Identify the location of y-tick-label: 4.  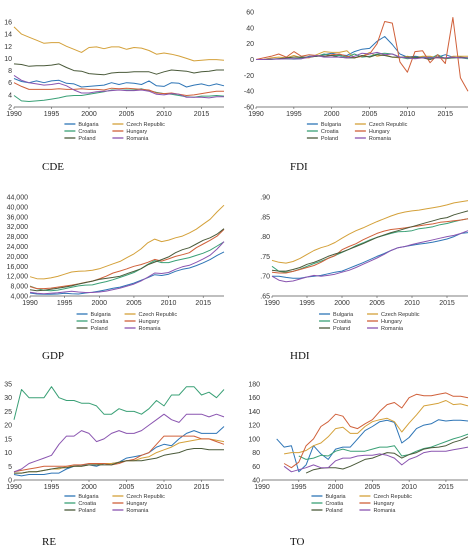
(10, 95).